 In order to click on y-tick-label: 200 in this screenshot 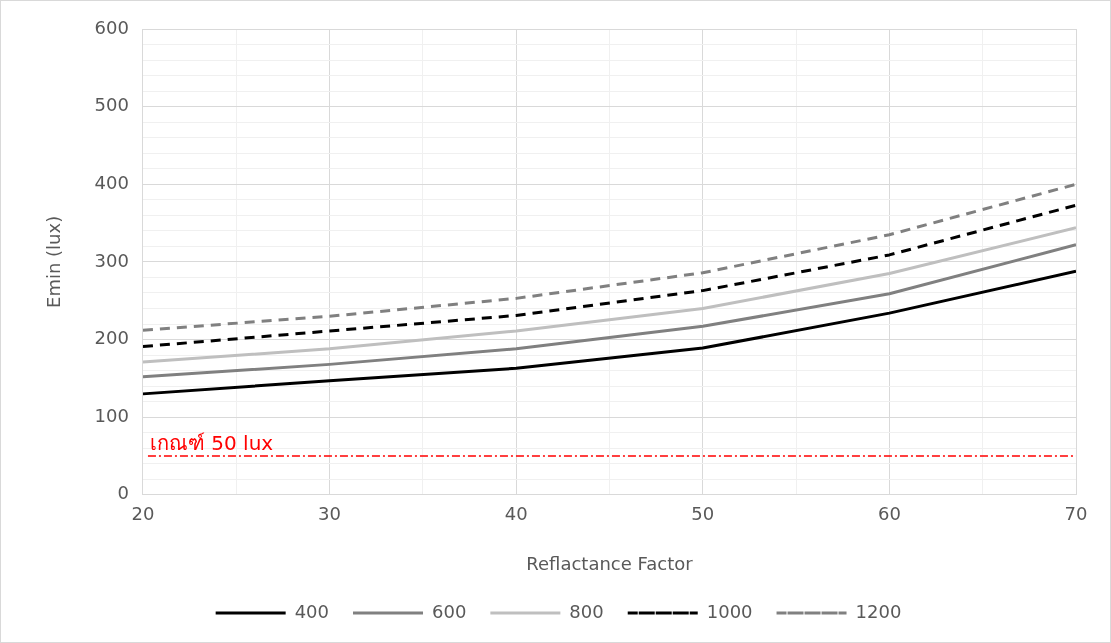, I will do `click(111, 338)`.